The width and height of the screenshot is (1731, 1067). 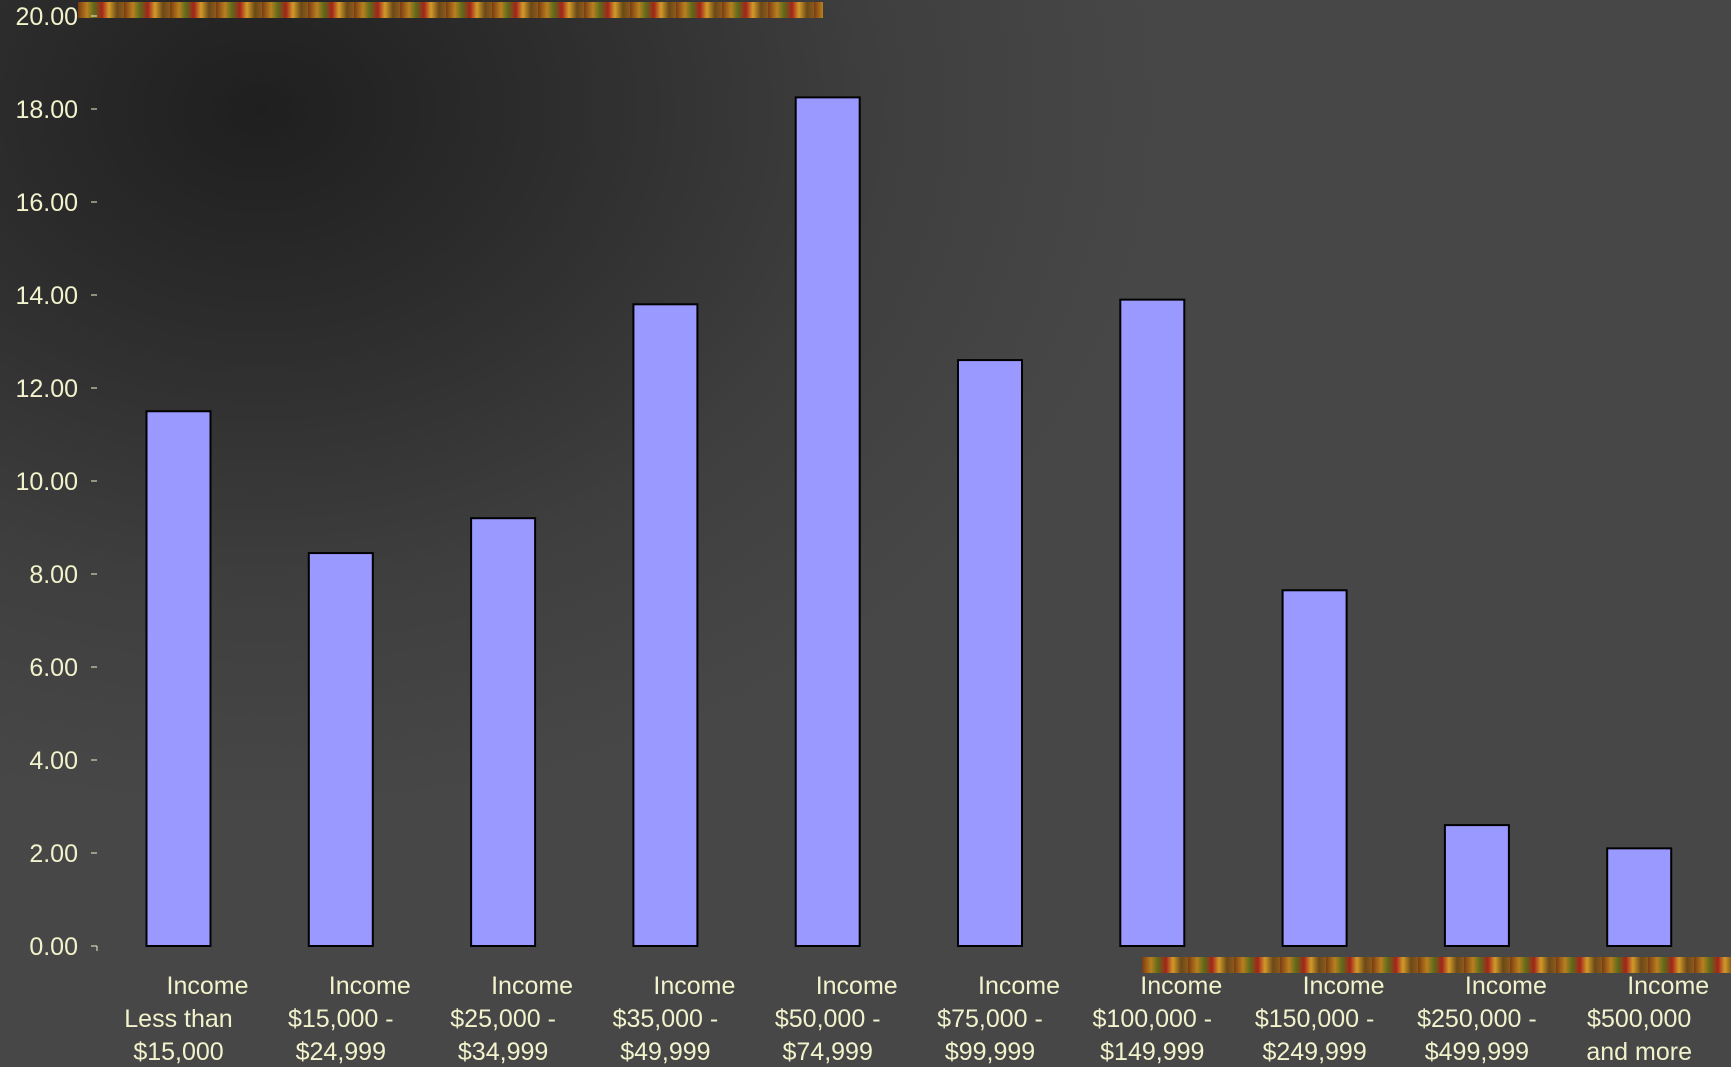 What do you see at coordinates (1639, 1019) in the screenshot?
I see `x-tick-label: $500,000` at bounding box center [1639, 1019].